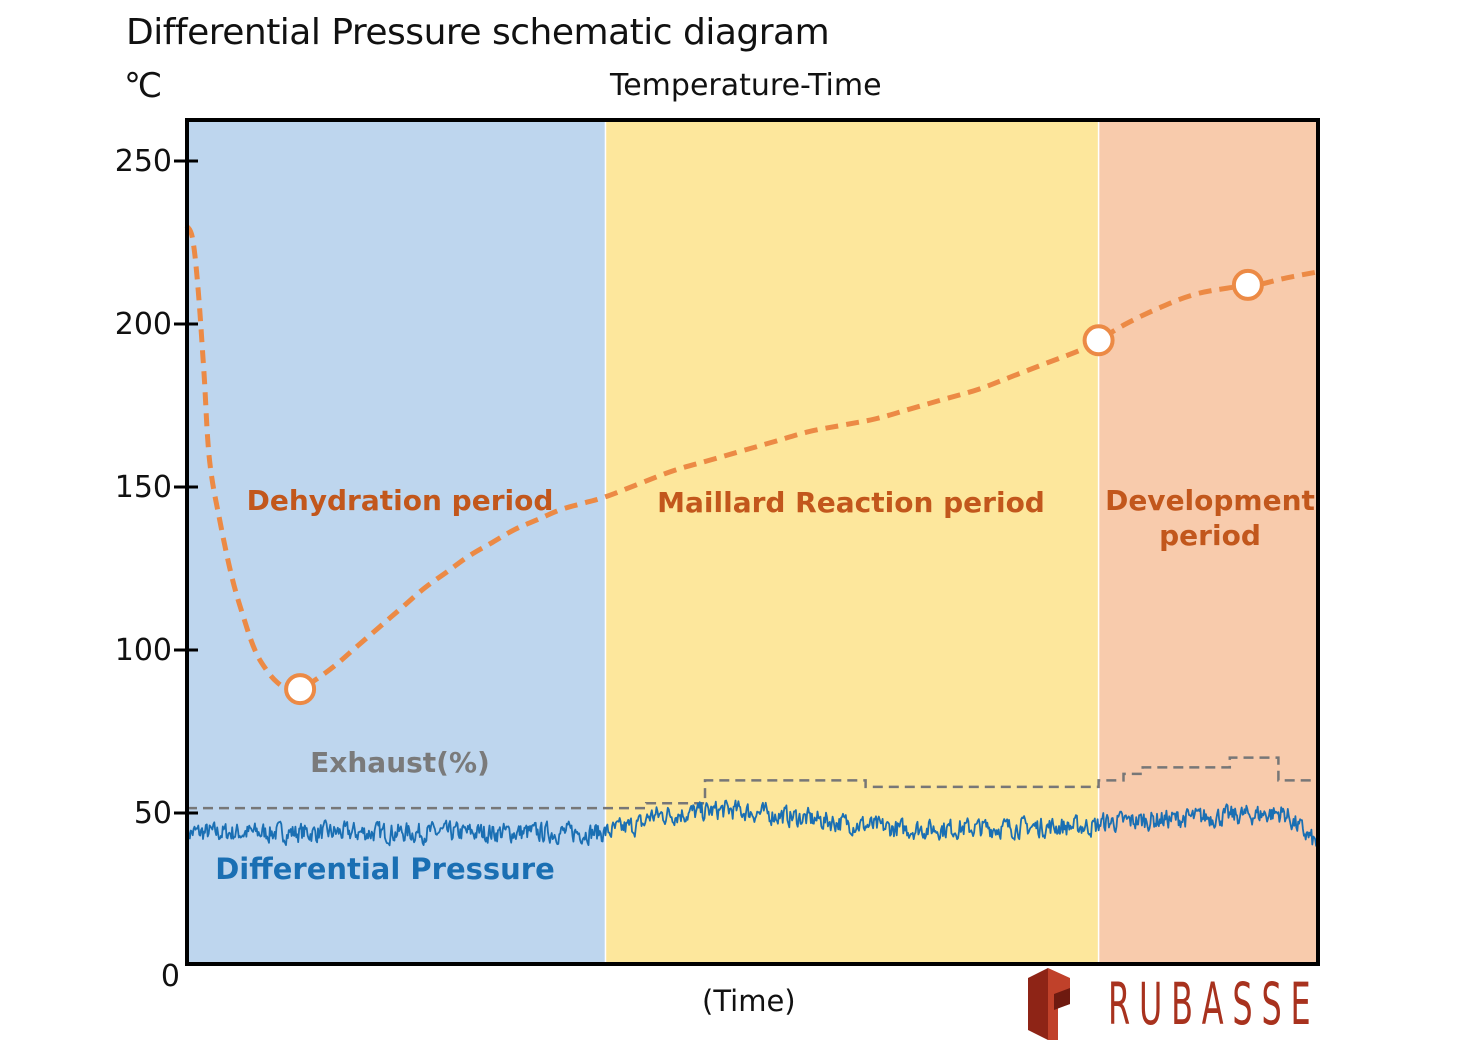 This screenshot has width=1480, height=1049. Describe the element at coordinates (749, 1001) in the screenshot. I see `x-axis-label: (Time)` at that location.